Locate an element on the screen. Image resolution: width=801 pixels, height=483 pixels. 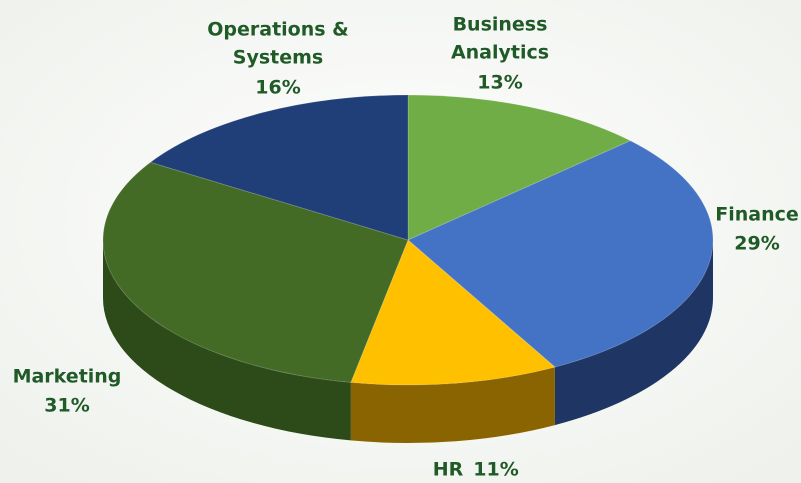
slice-label: Finance is located at coordinates (757, 215).